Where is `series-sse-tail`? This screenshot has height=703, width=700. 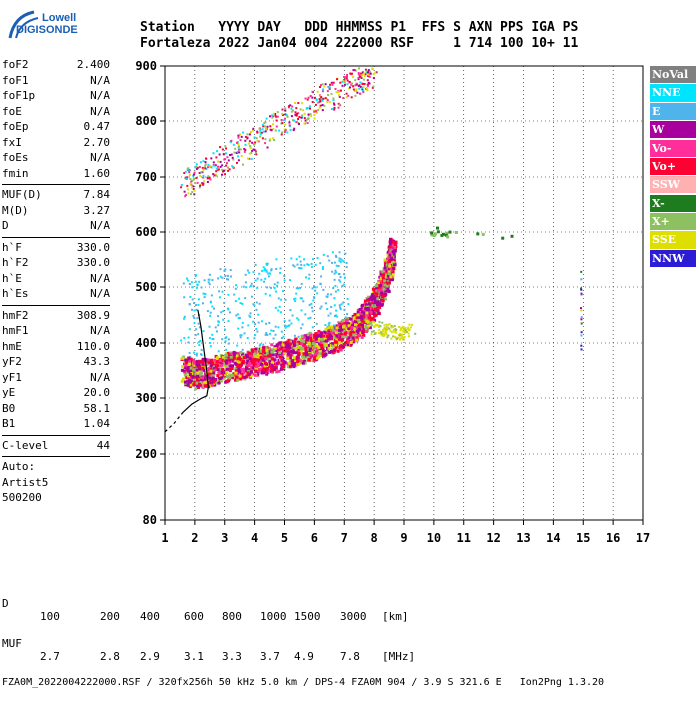 series-sse-tail is located at coordinates (393, 330).